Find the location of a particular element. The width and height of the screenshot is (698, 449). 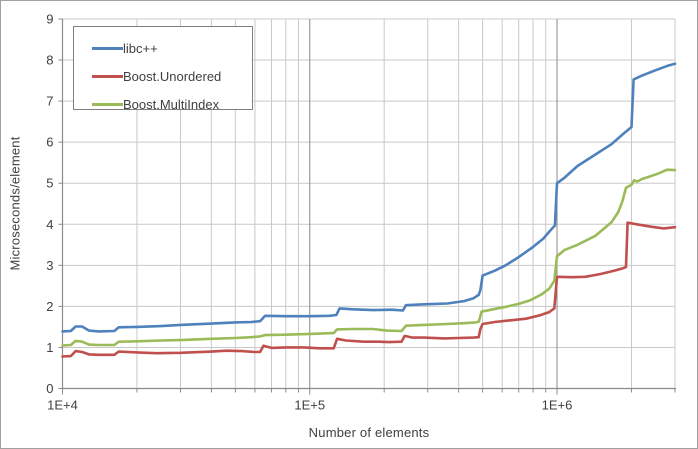

boost-unordered-line-swatch is located at coordinates (107, 76).